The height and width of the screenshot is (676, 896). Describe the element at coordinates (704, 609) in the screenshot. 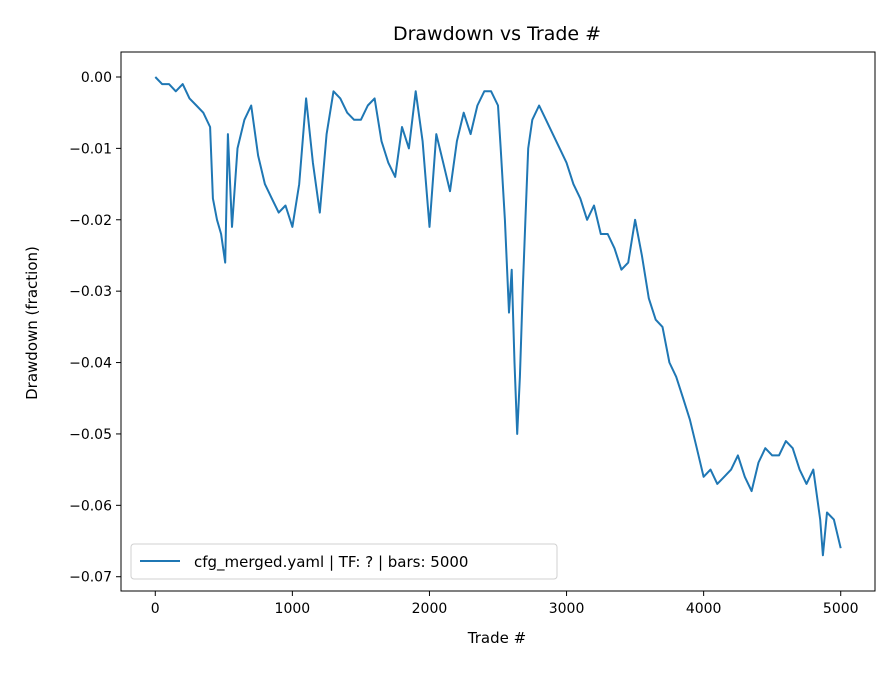

I see `x-tick-label: 4000` at that location.